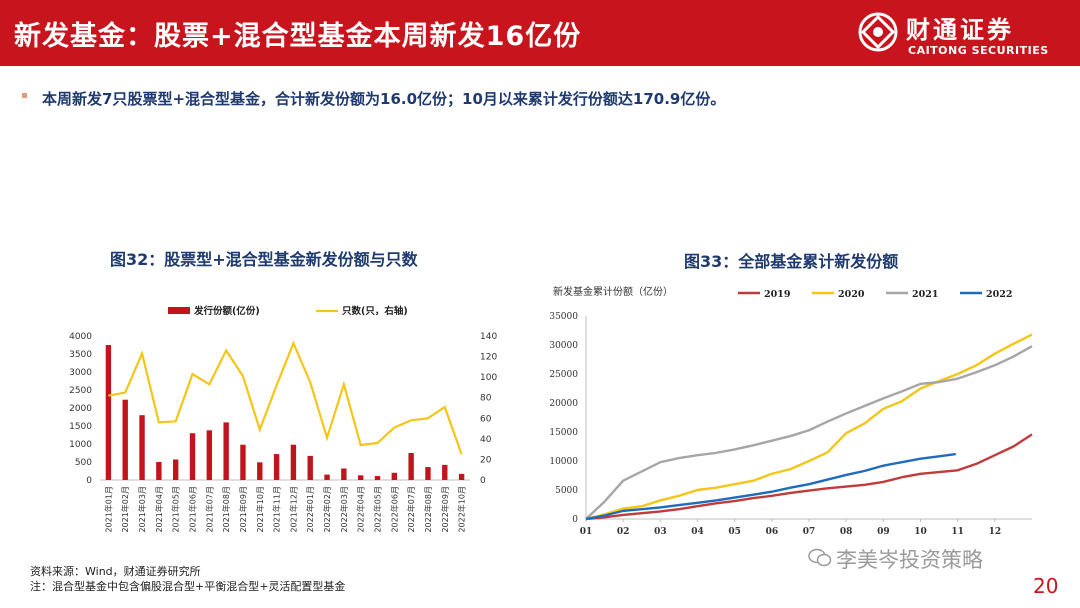 The image size is (1080, 608). I want to click on caitong-logo-icon, so click(878, 32).